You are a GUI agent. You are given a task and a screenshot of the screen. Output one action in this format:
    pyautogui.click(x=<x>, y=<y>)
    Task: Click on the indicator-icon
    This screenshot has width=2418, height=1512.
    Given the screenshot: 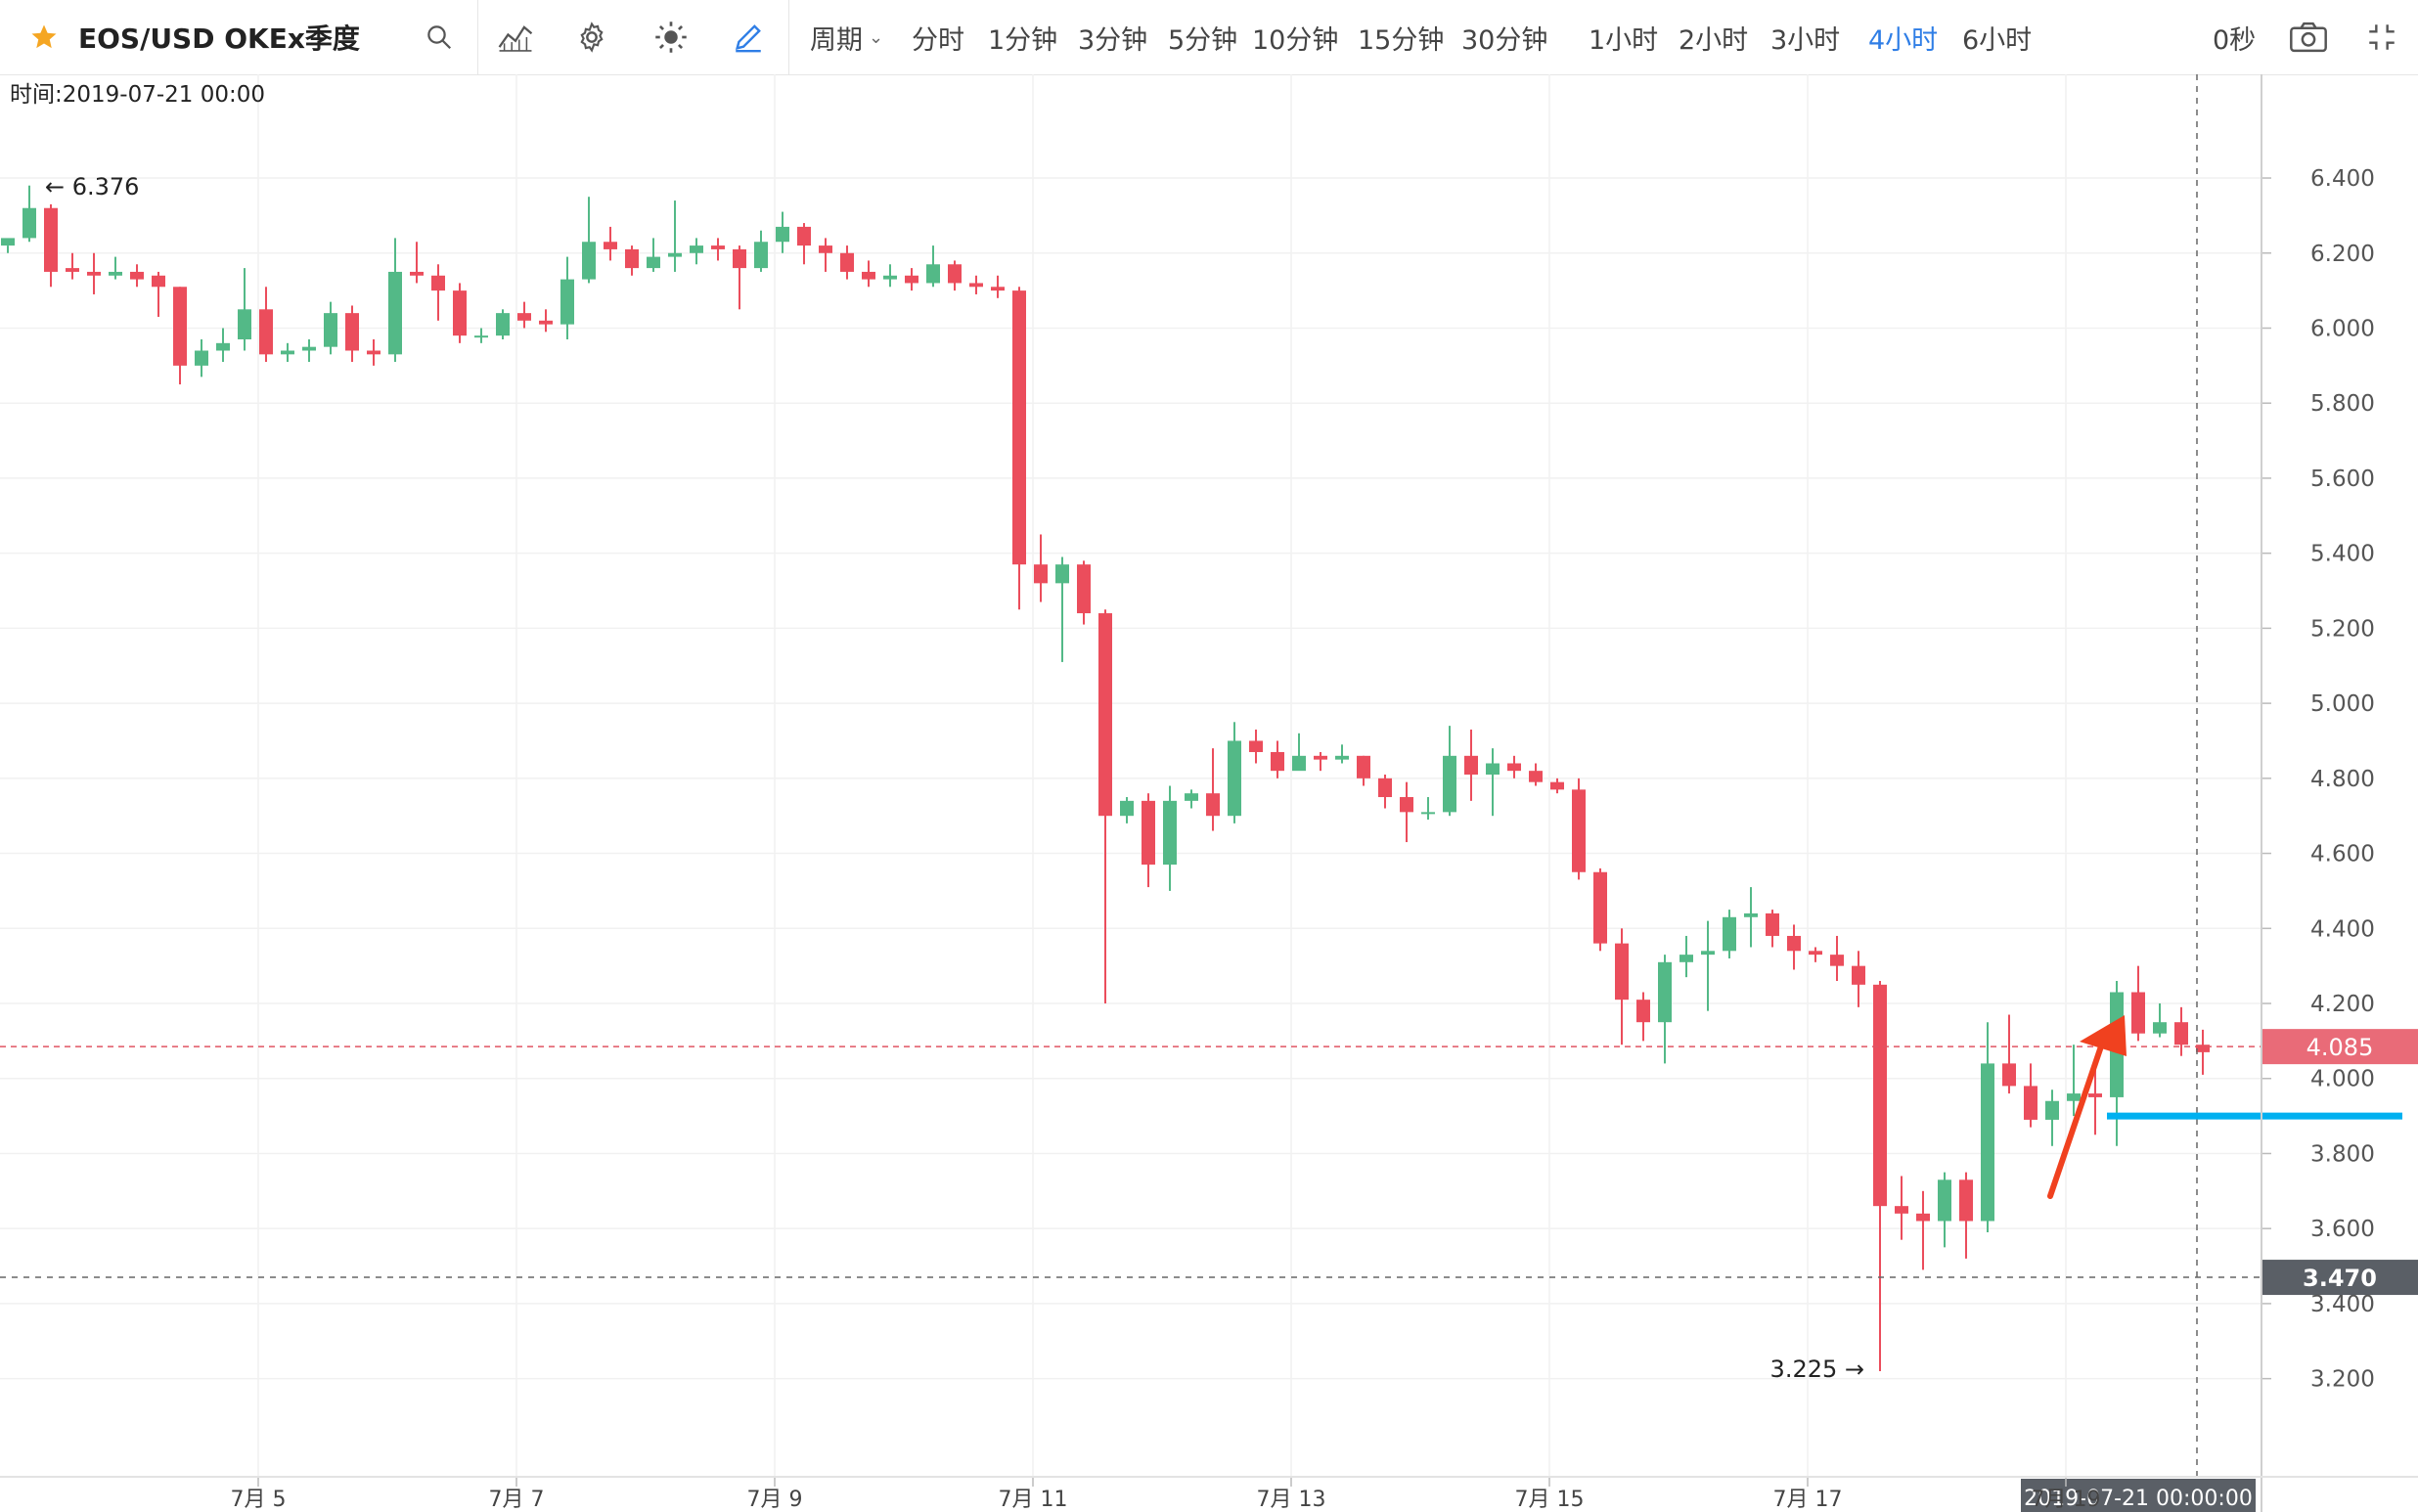 What is the action you would take?
    pyautogui.click(x=516, y=37)
    